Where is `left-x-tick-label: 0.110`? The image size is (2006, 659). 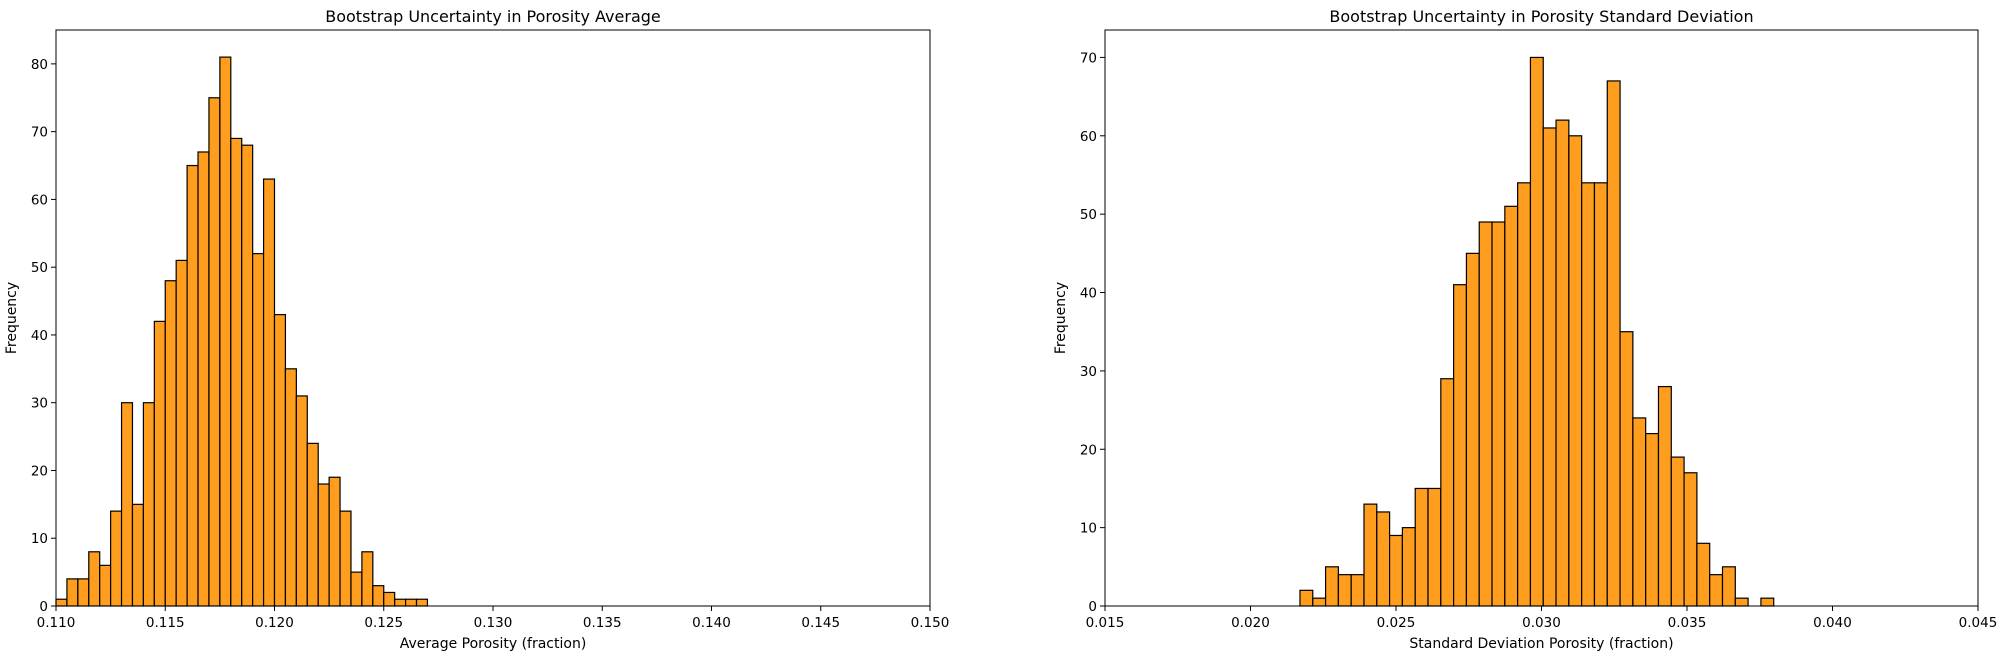 left-x-tick-label: 0.110 is located at coordinates (56, 623).